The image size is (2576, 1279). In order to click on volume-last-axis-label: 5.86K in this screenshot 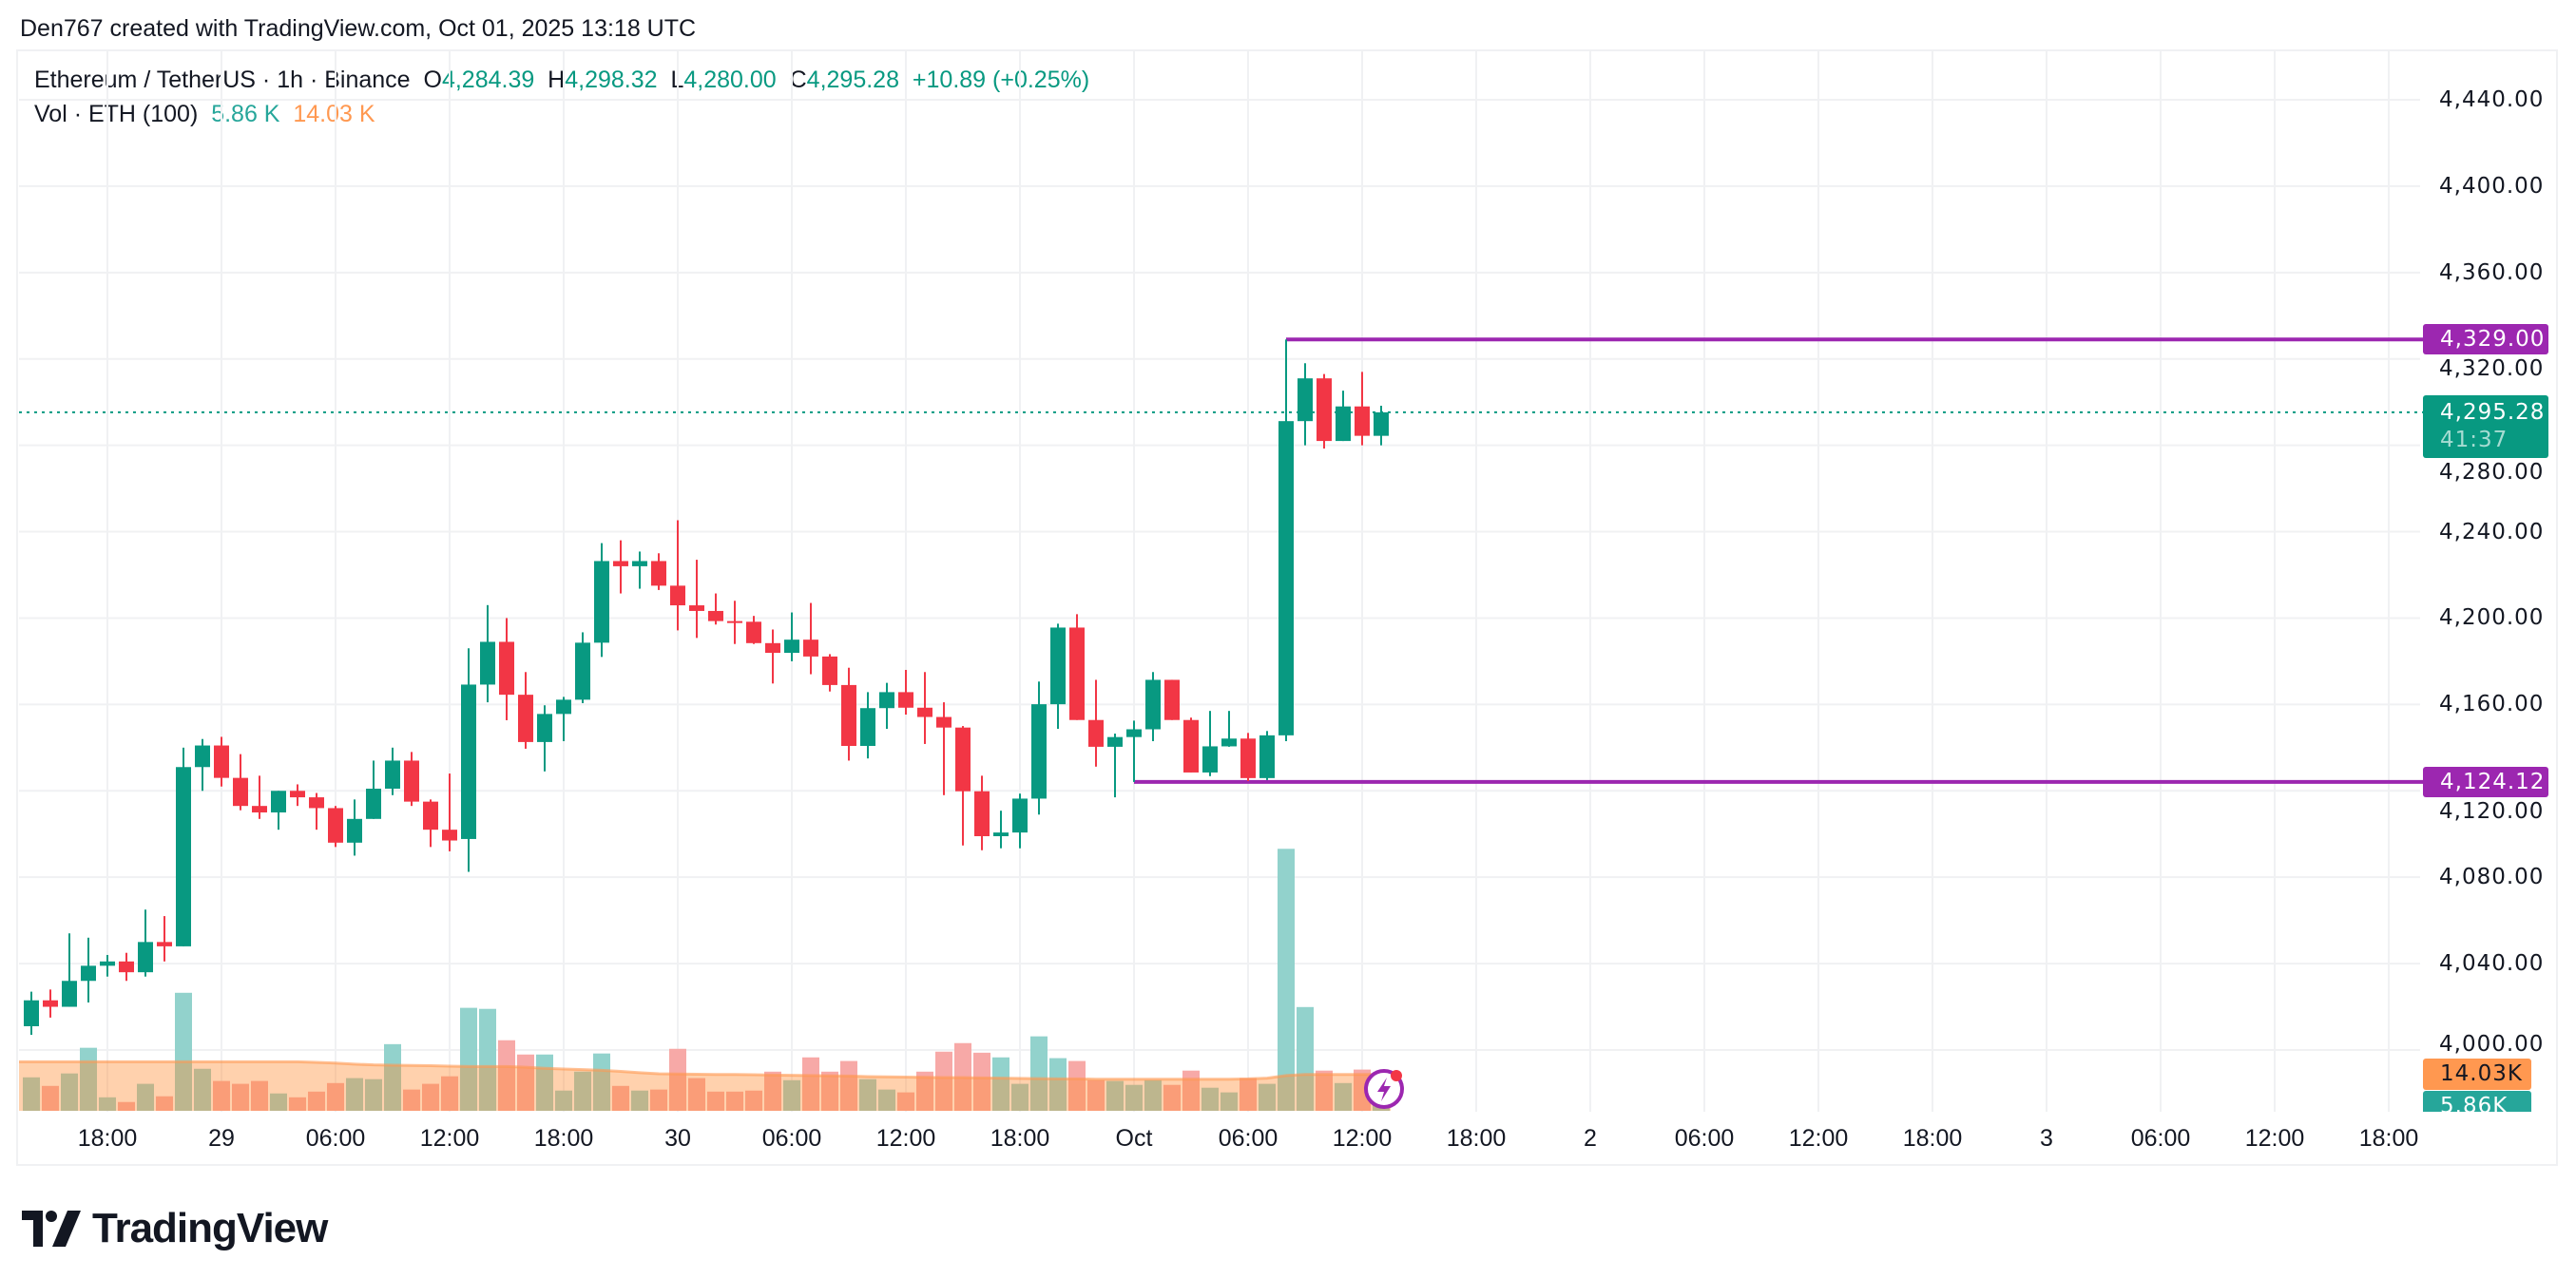, I will do `click(2477, 1102)`.